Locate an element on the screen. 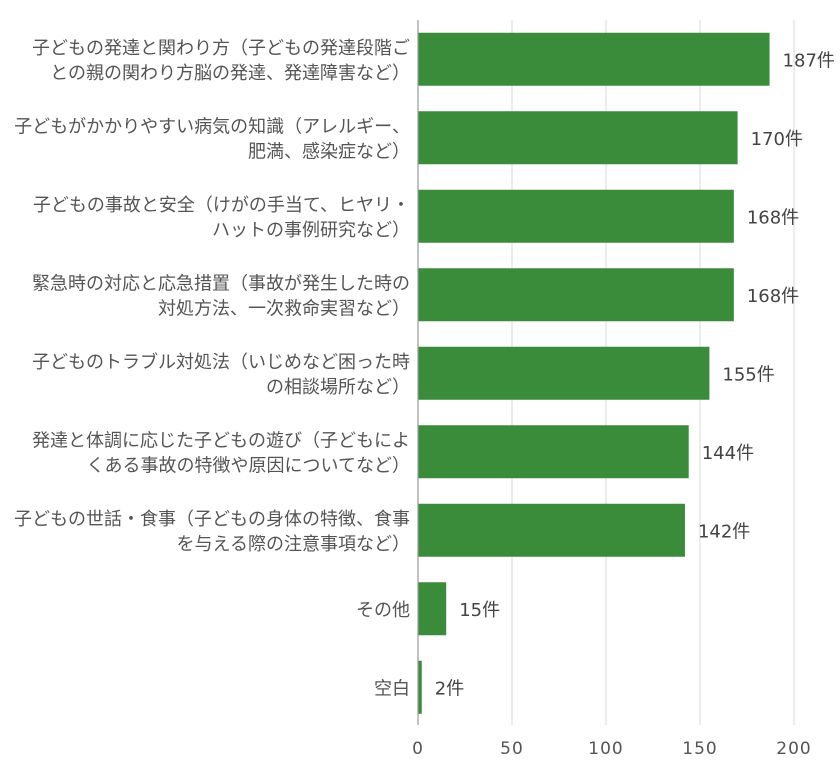  category-label: との親の関わり方脳の発達、発達障害など） is located at coordinates (230, 73).